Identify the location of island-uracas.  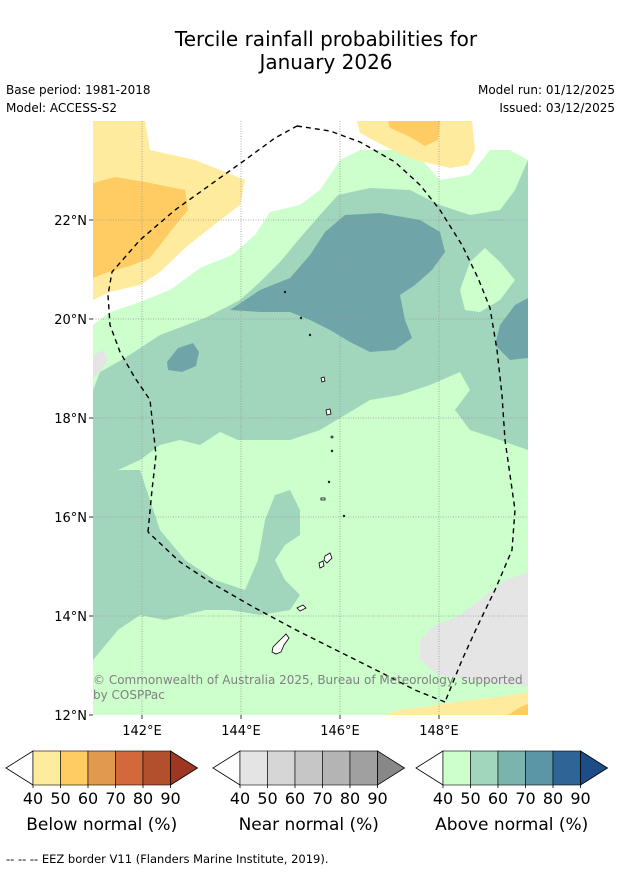
(301, 318).